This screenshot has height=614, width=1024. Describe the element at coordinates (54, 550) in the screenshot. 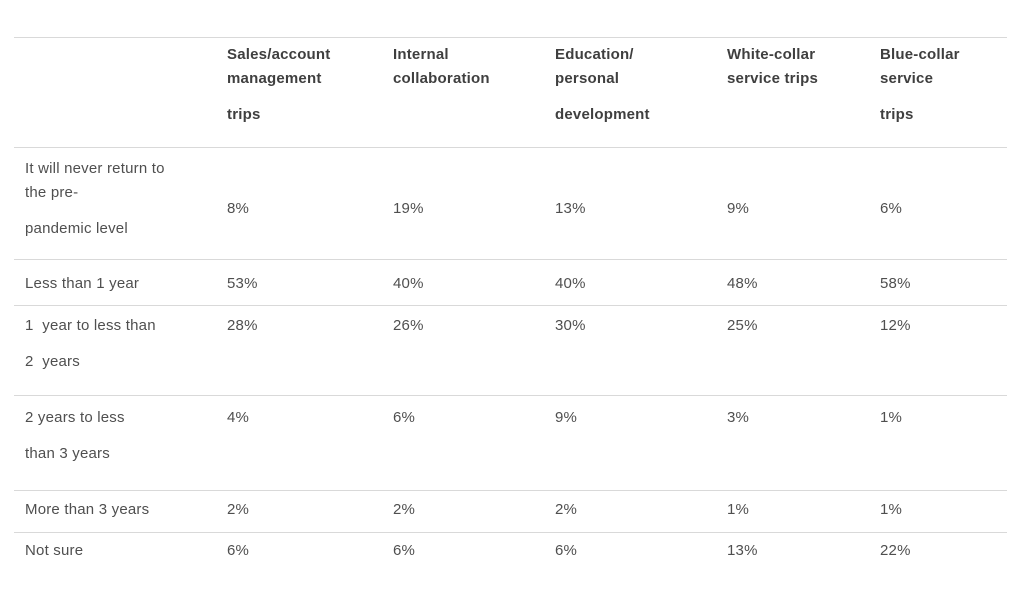

I see `text-line: Not sure` at that location.